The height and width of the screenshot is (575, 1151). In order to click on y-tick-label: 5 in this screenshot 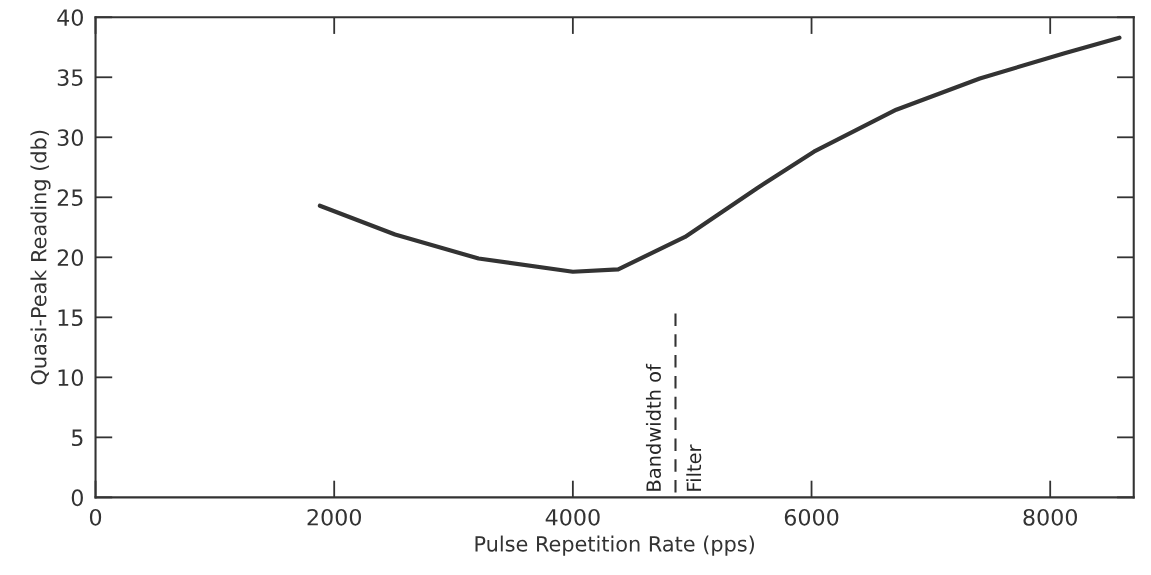, I will do `click(77, 438)`.